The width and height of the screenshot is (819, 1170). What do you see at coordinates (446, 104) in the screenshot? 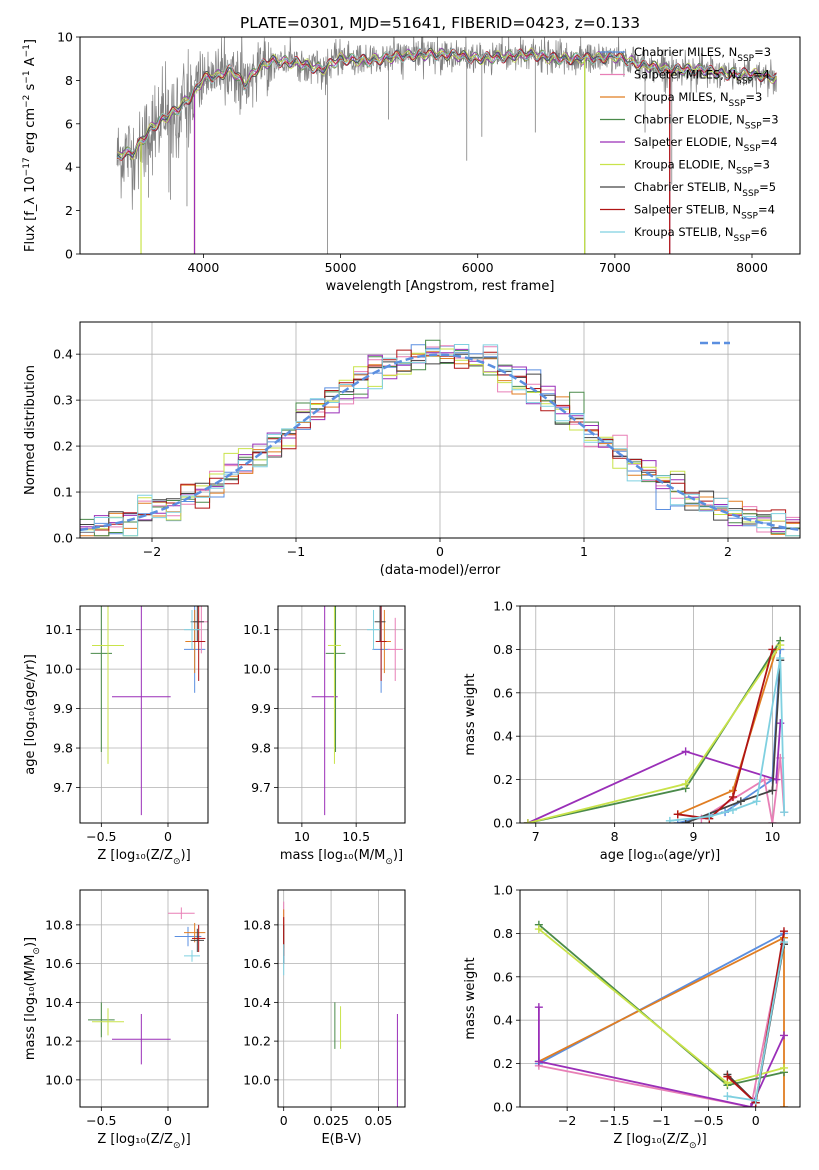
I see `model-spectrum` at bounding box center [446, 104].